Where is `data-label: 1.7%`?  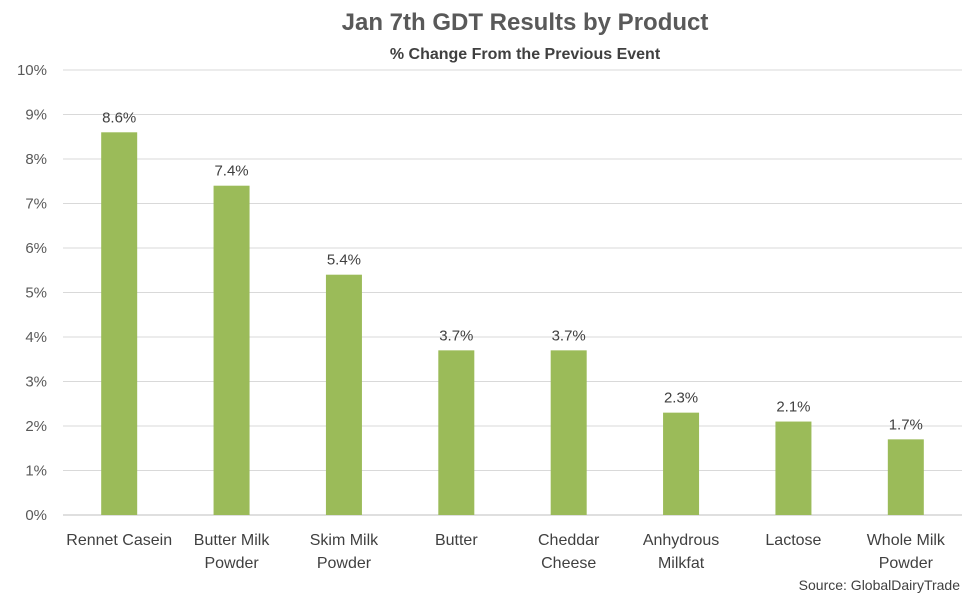
data-label: 1.7% is located at coordinates (906, 424).